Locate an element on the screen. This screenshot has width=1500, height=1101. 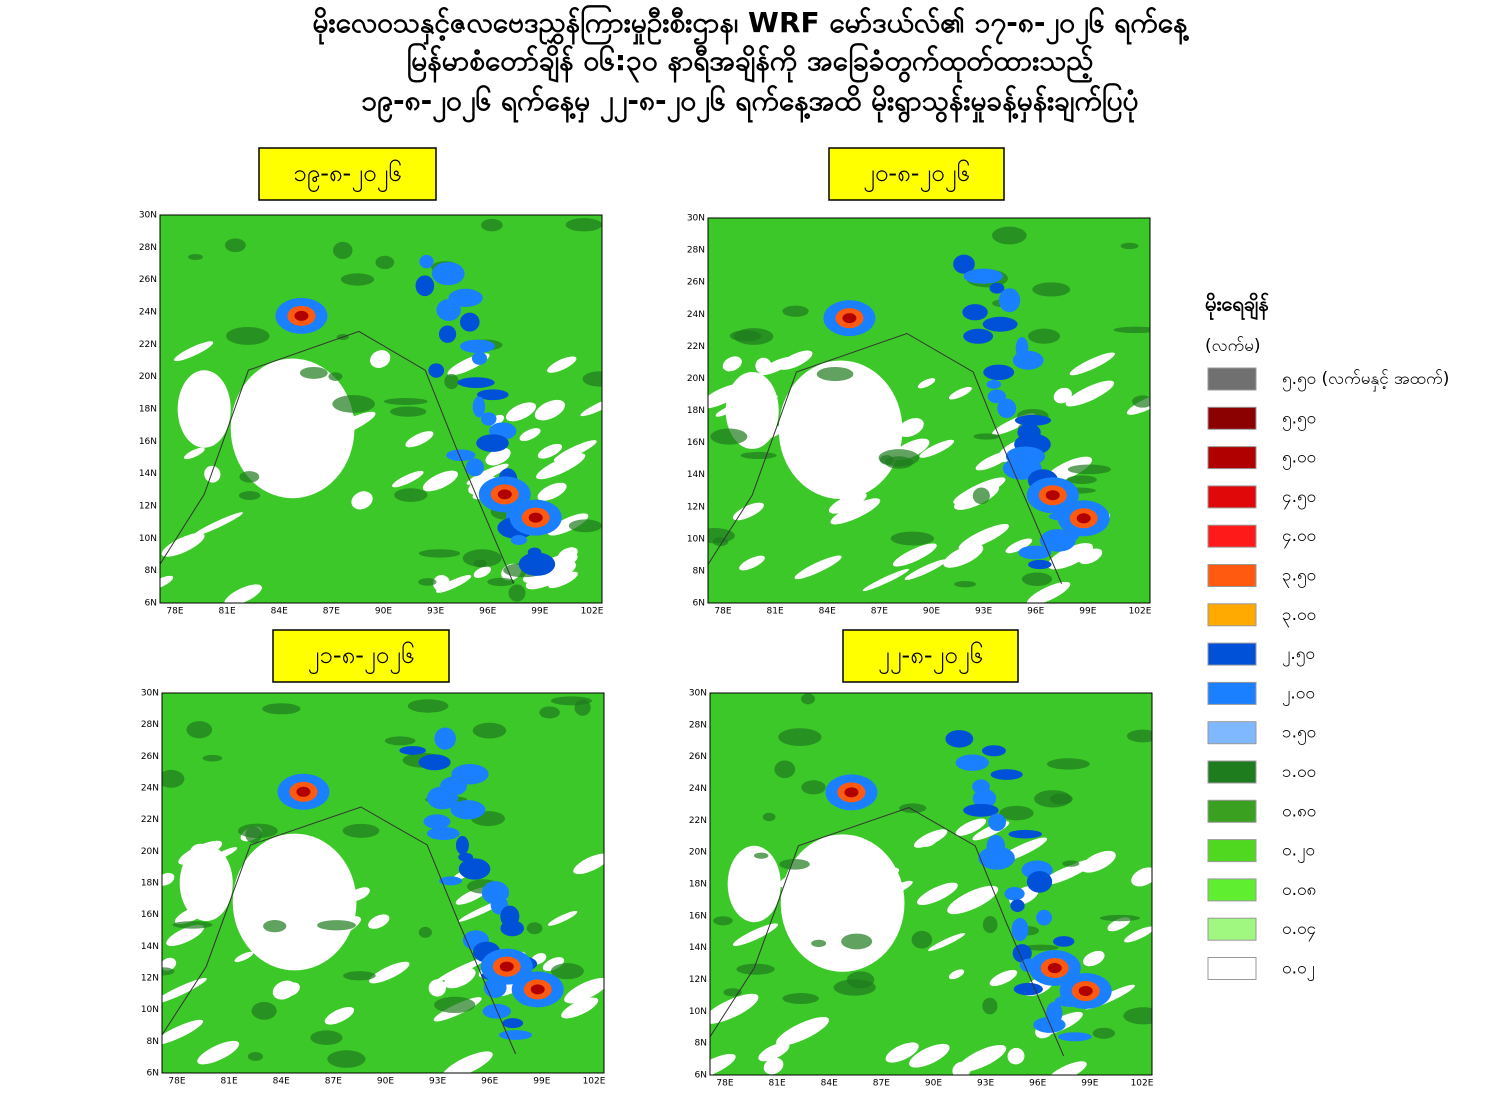
legend-swatch is located at coordinates (1232, 733).